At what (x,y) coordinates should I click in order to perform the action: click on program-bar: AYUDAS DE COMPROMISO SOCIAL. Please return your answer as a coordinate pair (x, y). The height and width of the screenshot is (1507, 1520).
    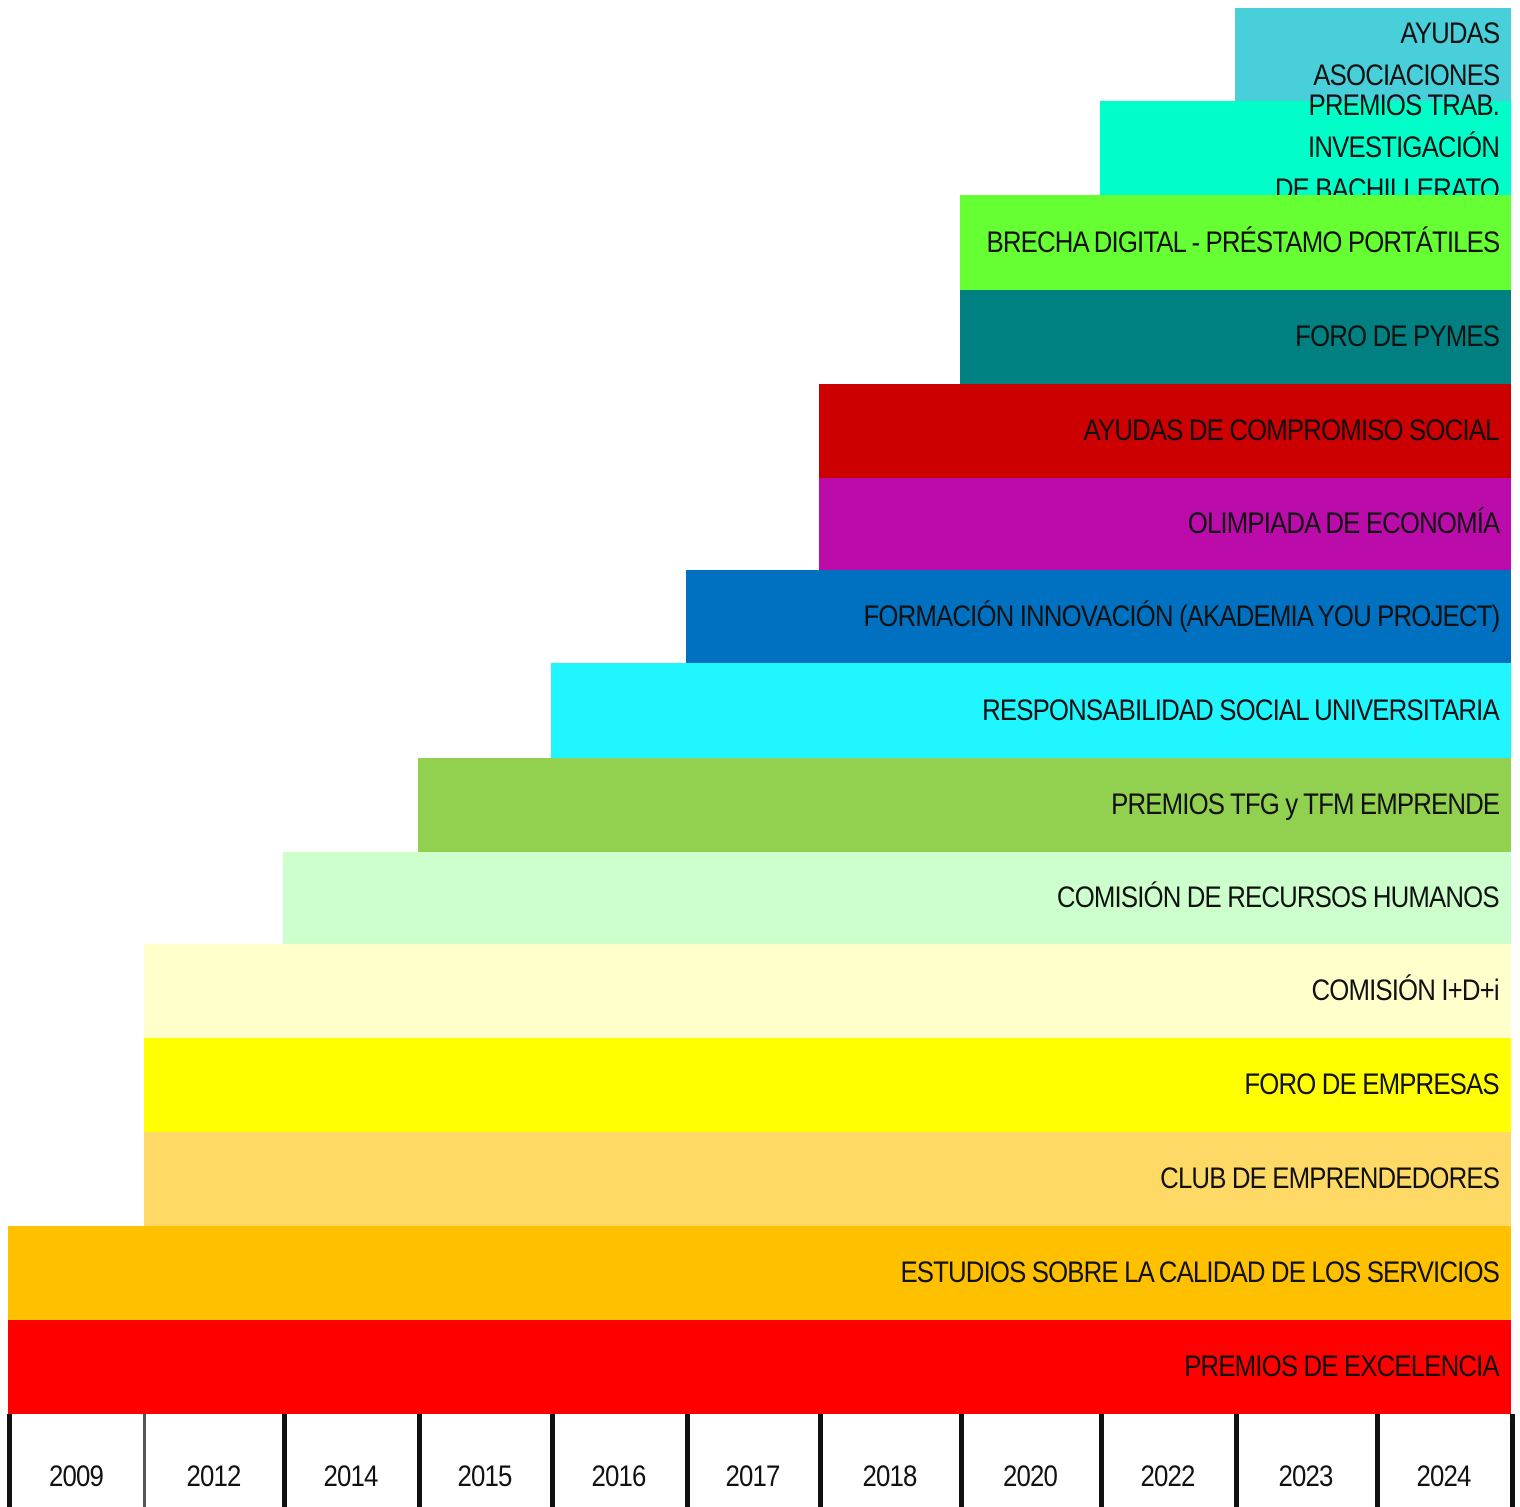
    Looking at the image, I should click on (1165, 431).